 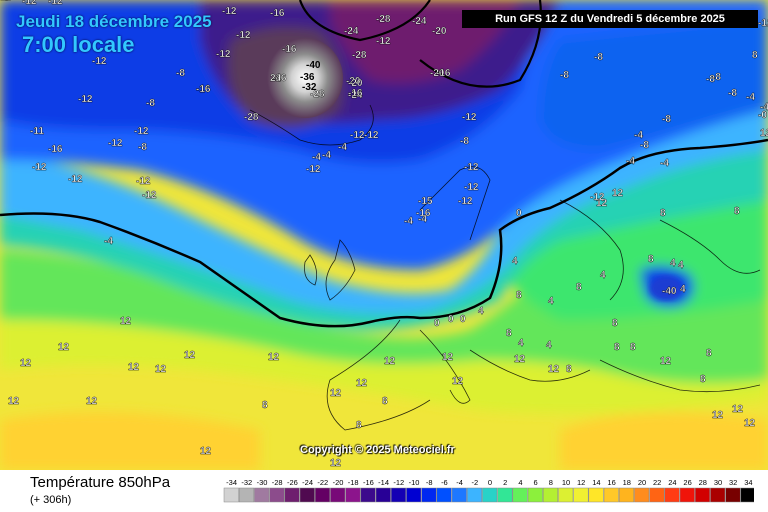 What do you see at coordinates (414, 482) in the screenshot?
I see `legend-tick-label: -10` at bounding box center [414, 482].